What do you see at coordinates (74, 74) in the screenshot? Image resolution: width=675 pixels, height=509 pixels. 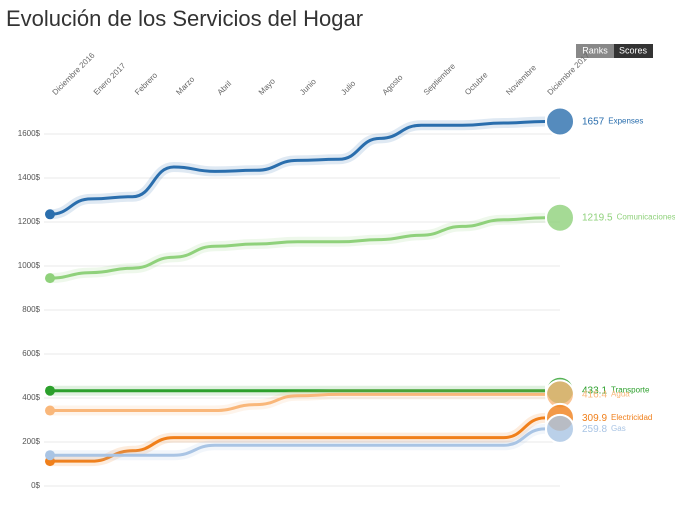 I see `x-tick-label: Diciembre 2016` at bounding box center [74, 74].